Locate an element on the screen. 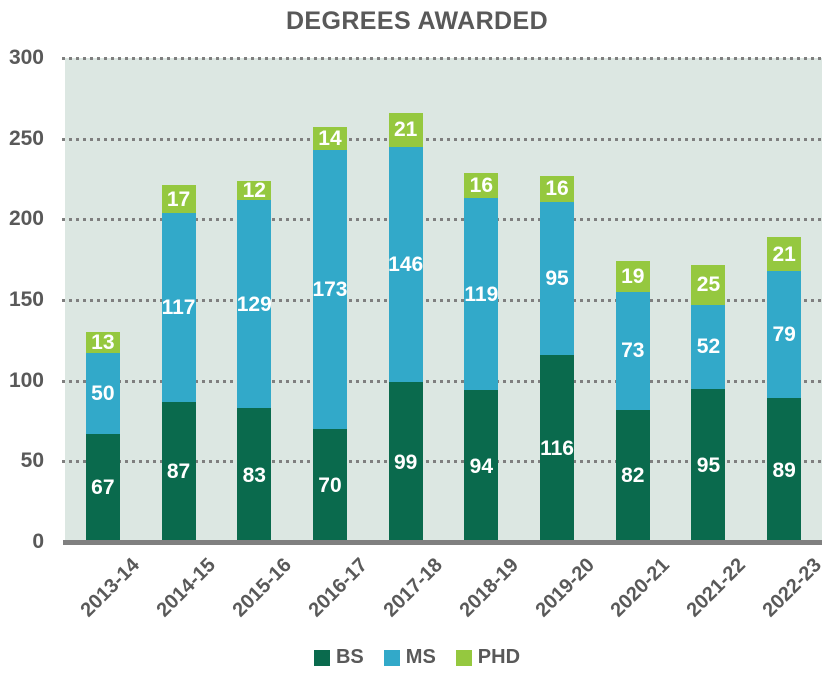  segment-bs-2015-16: 83 is located at coordinates (254, 475).